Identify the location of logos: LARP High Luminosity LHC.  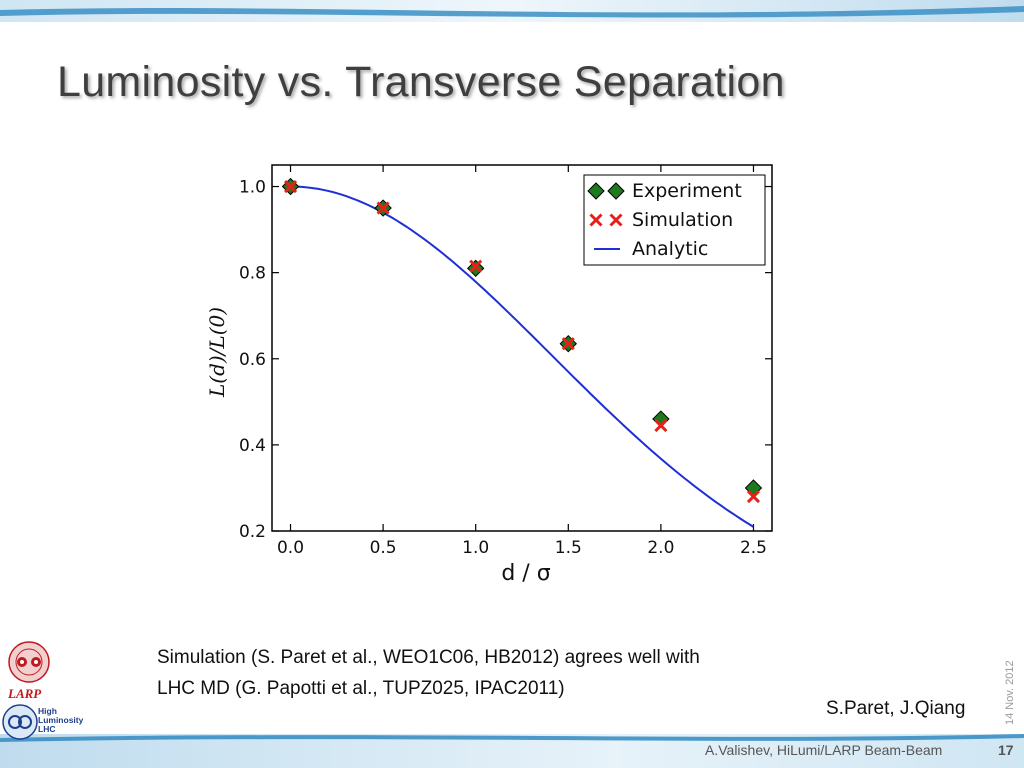
(46, 692).